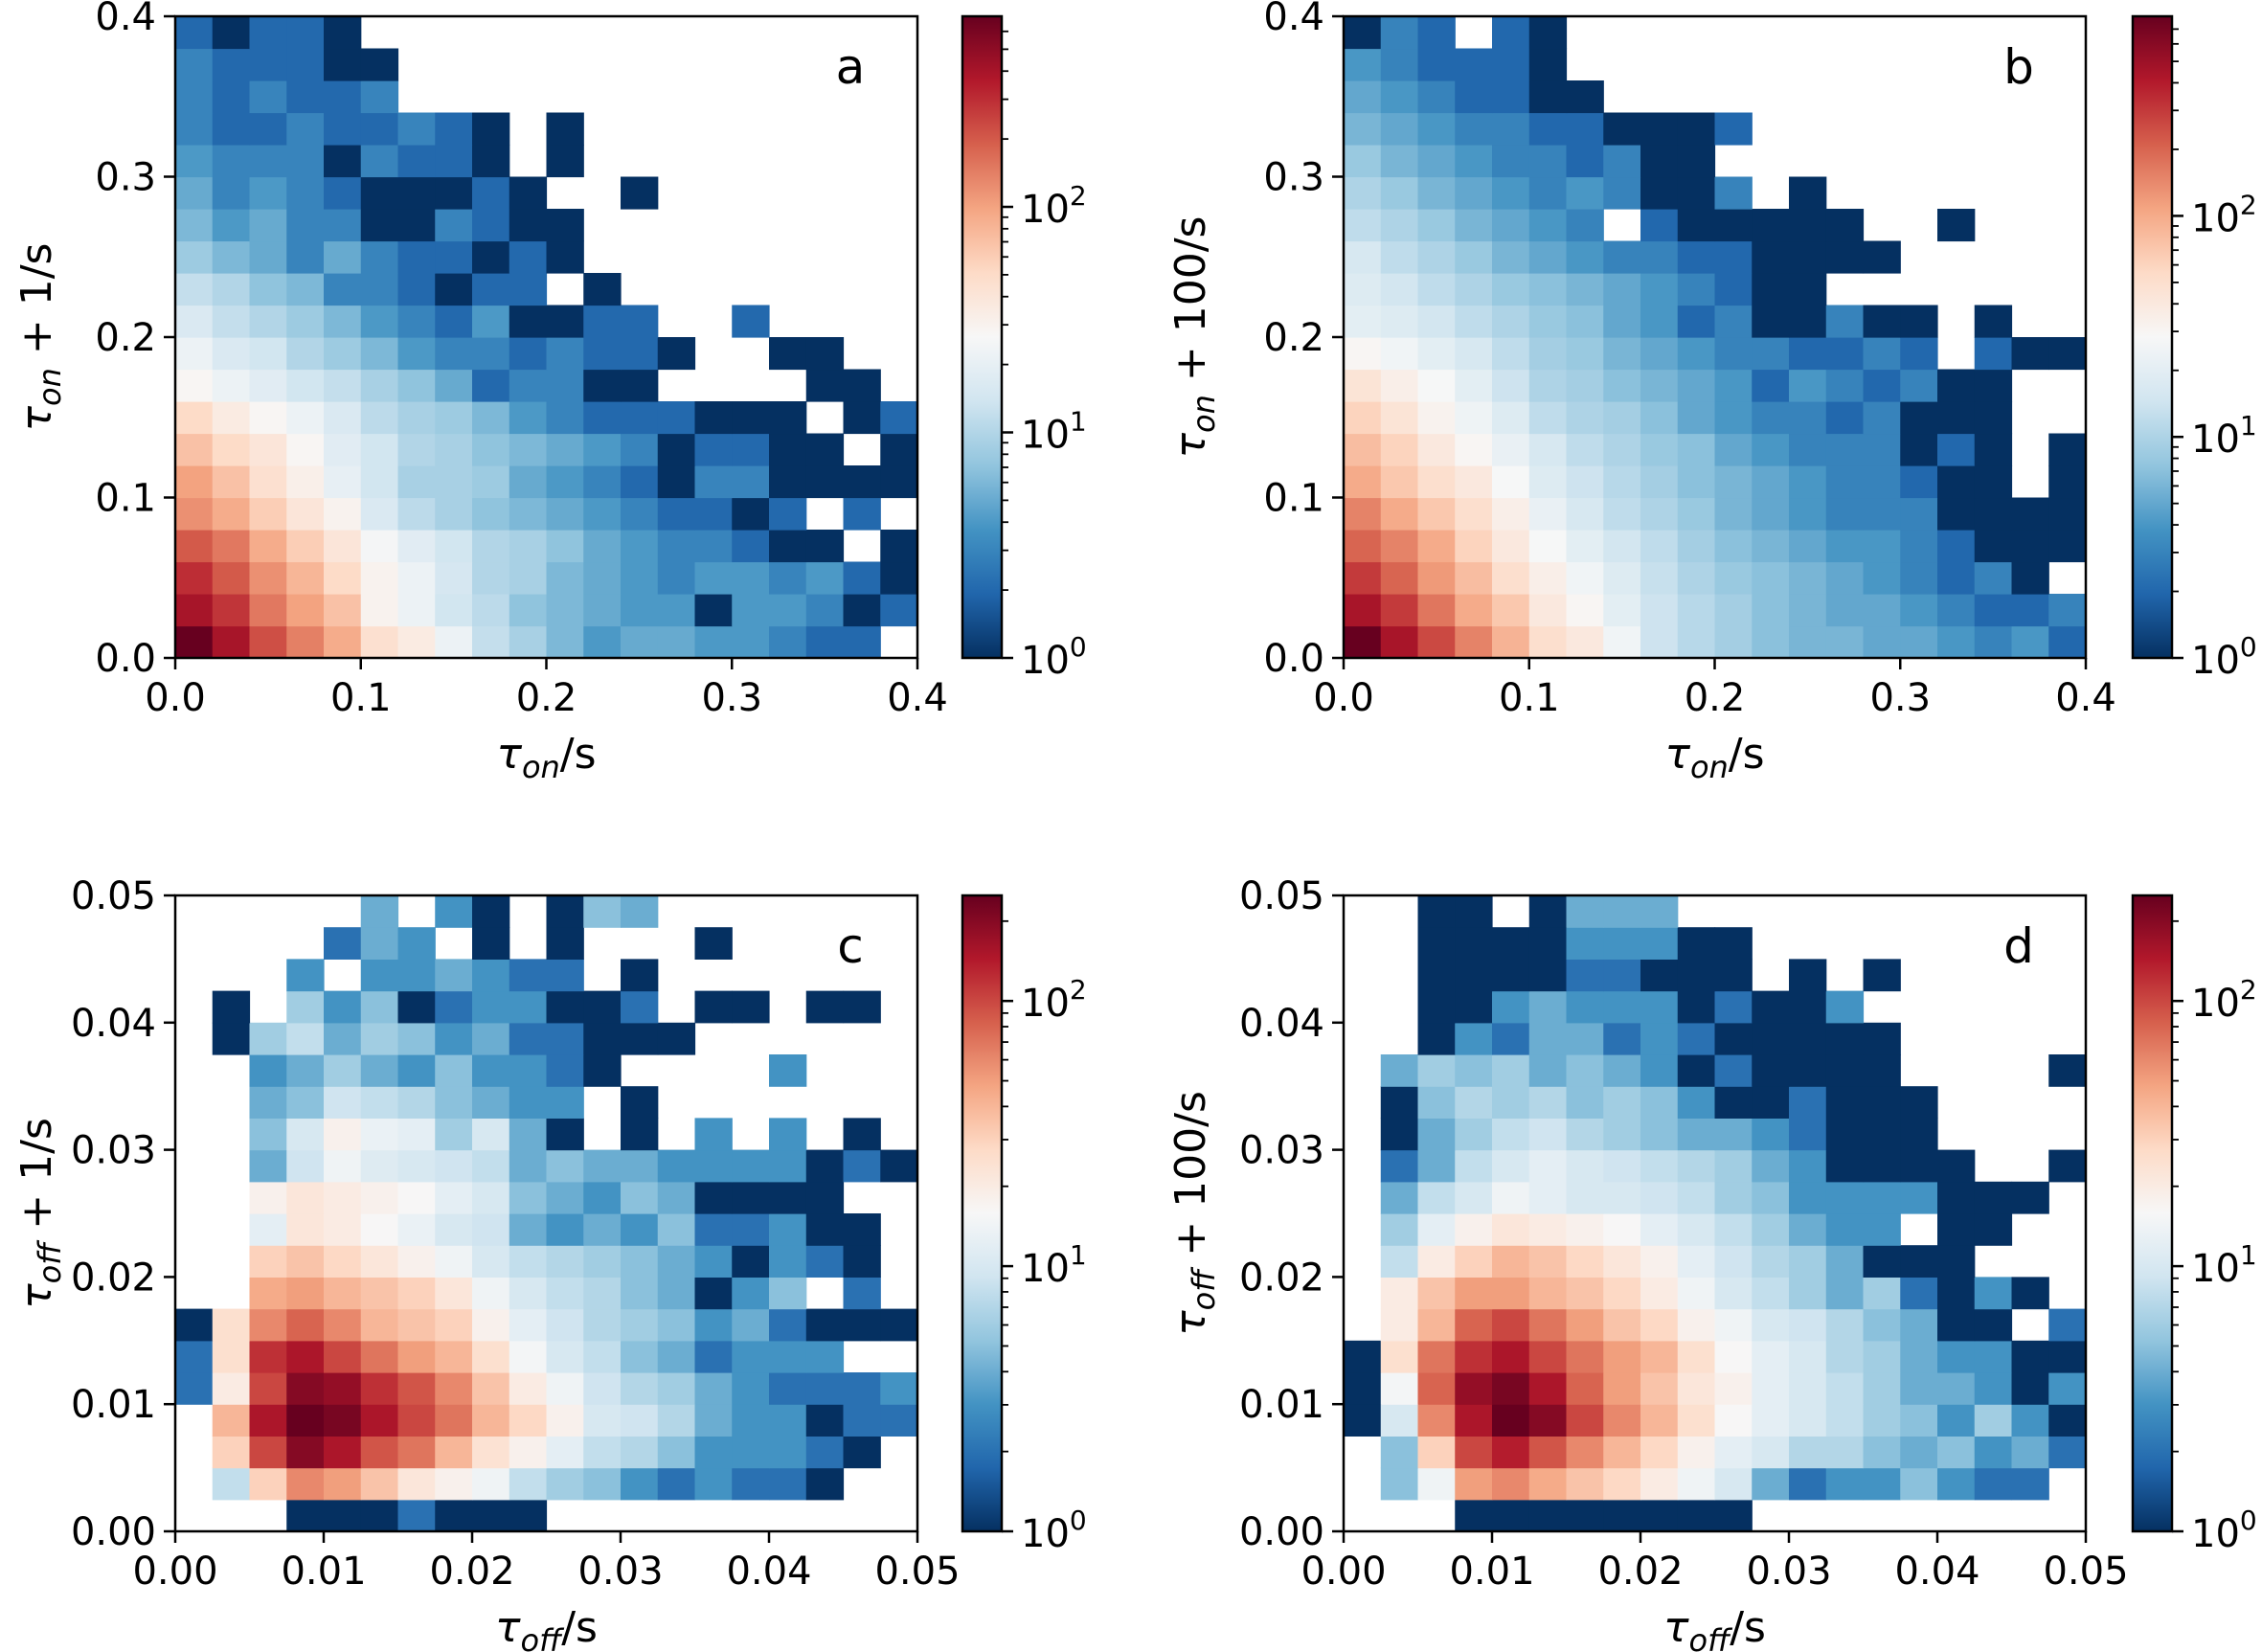  What do you see at coordinates (113, 1151) in the screenshot?
I see `y-tick-label: 0.03` at bounding box center [113, 1151].